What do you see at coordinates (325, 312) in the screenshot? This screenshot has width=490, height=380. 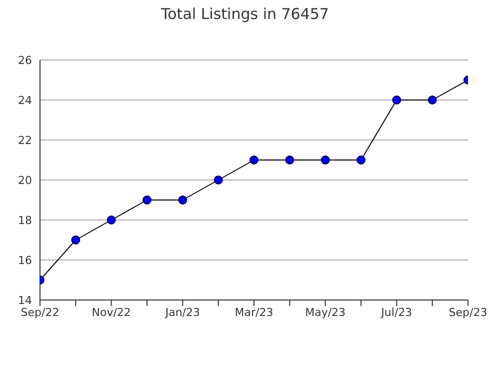 I see `x-tick-label: May/23` at bounding box center [325, 312].